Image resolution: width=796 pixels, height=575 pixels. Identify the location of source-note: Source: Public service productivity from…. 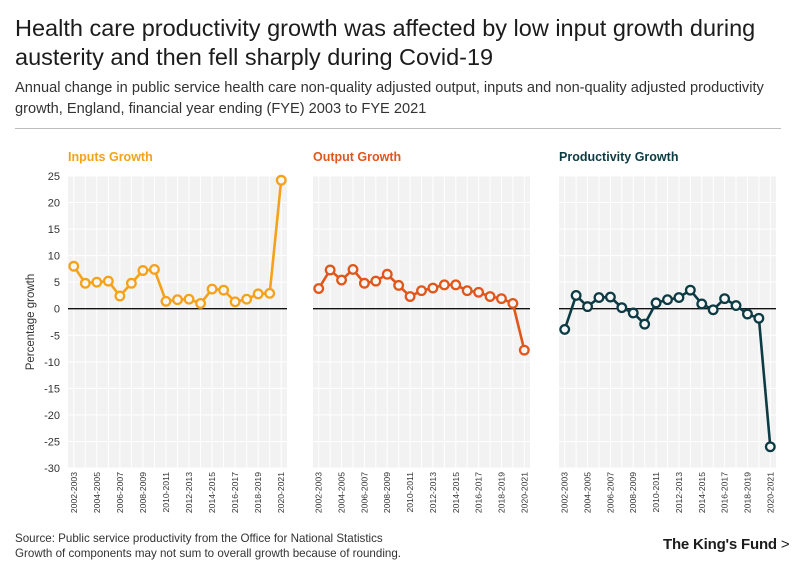
(208, 546).